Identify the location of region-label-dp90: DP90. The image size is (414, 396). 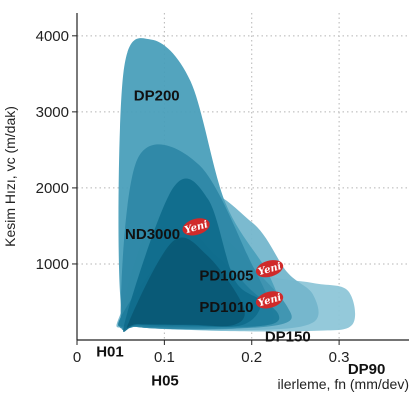
(367, 369).